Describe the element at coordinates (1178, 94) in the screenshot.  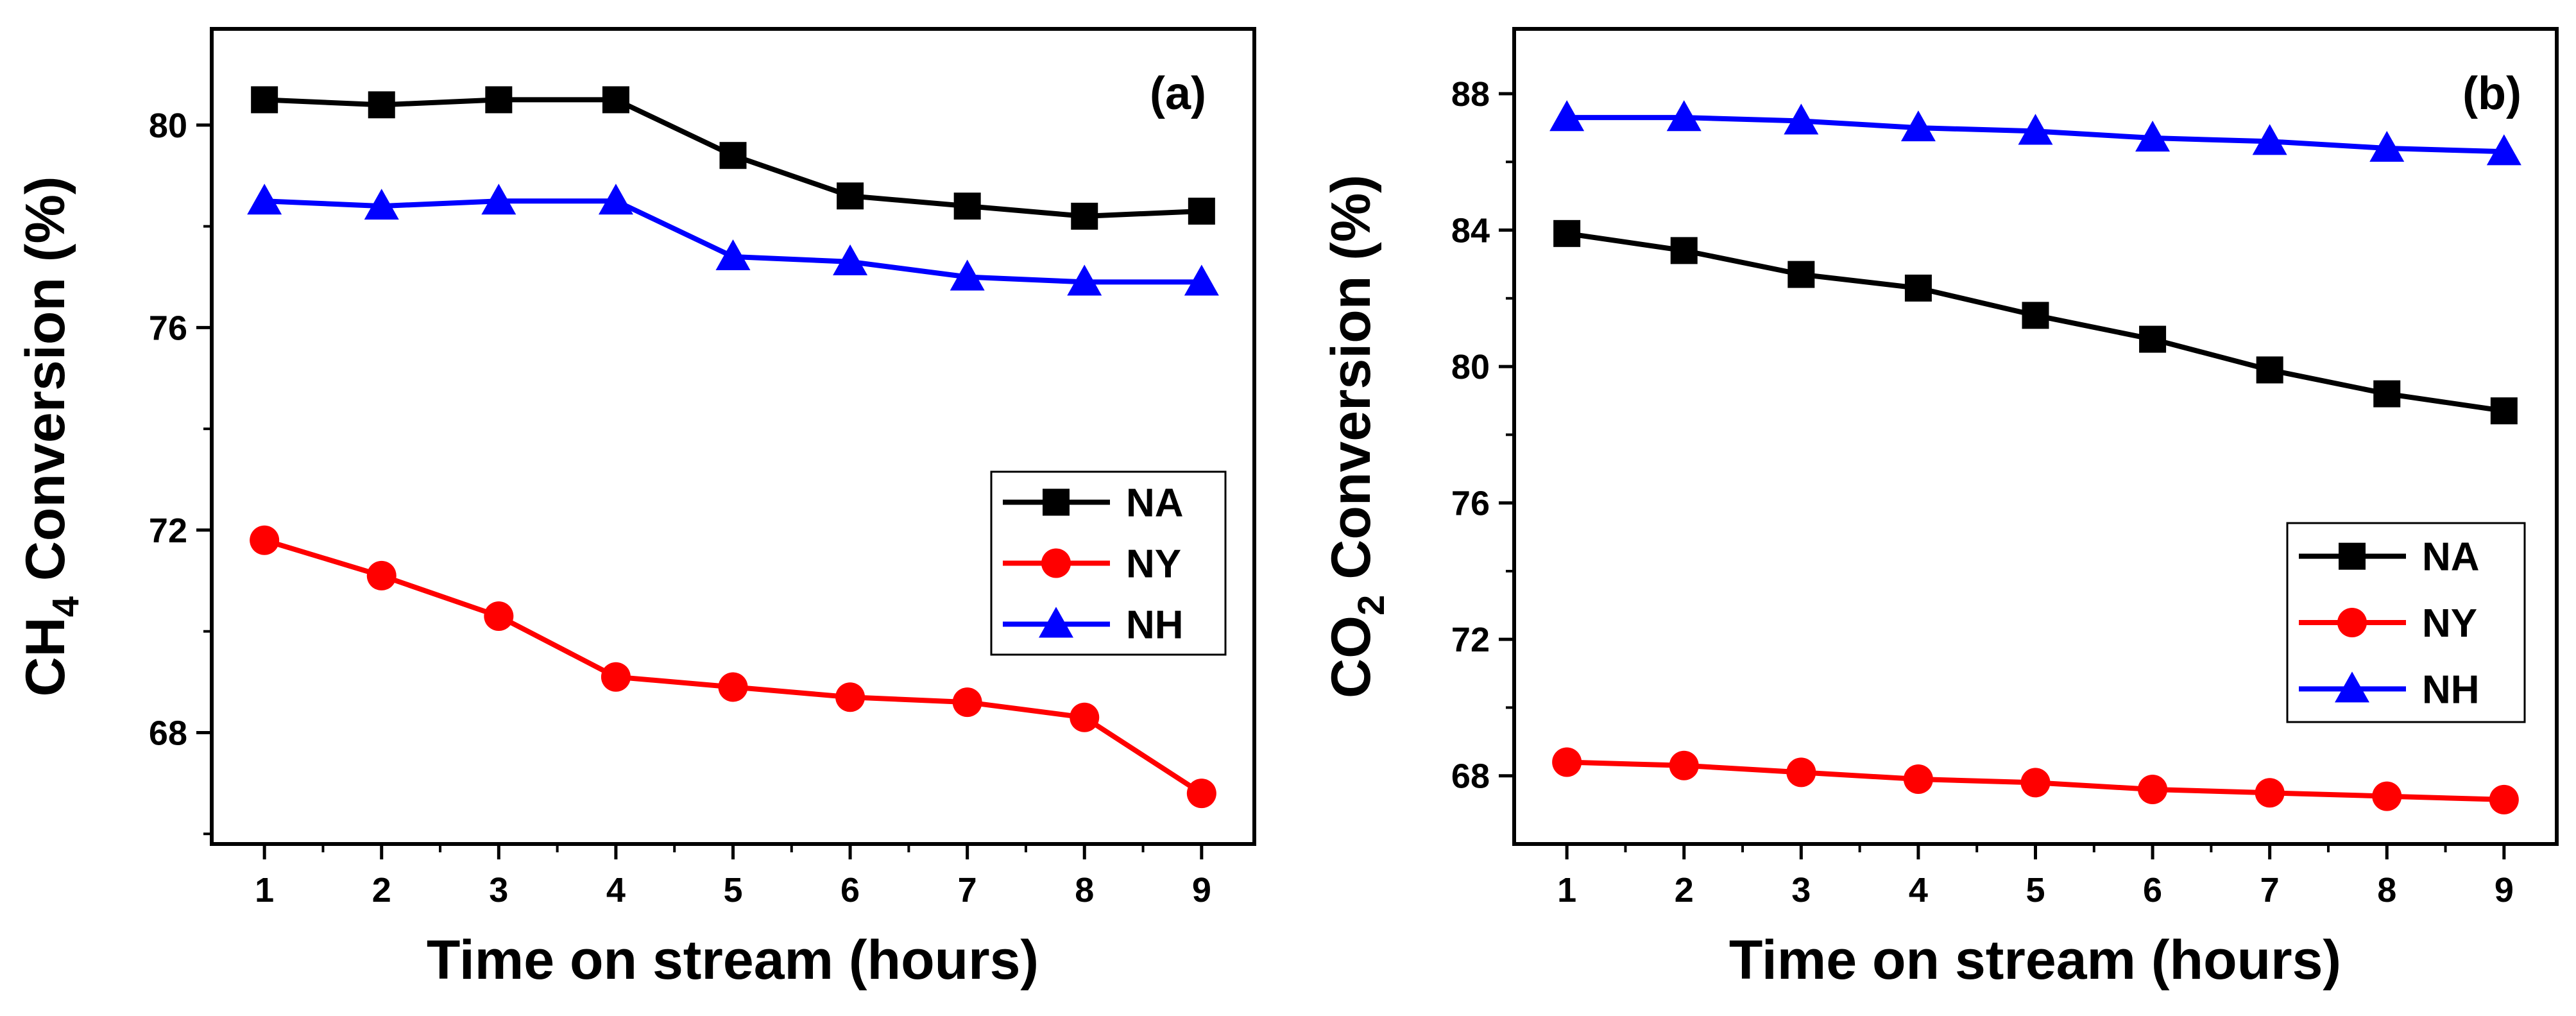
I see `panel-label: (a)` at that location.